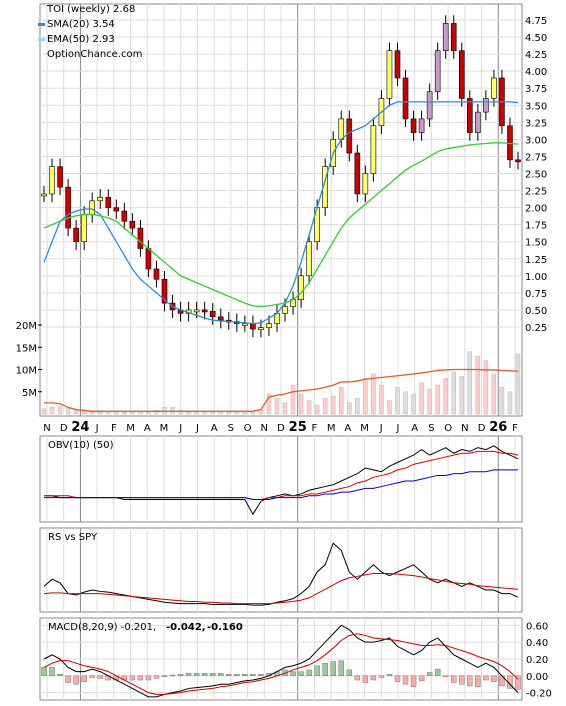 This screenshot has width=566, height=706. I want to click on y-tick-label: 3.00, so click(536, 140).